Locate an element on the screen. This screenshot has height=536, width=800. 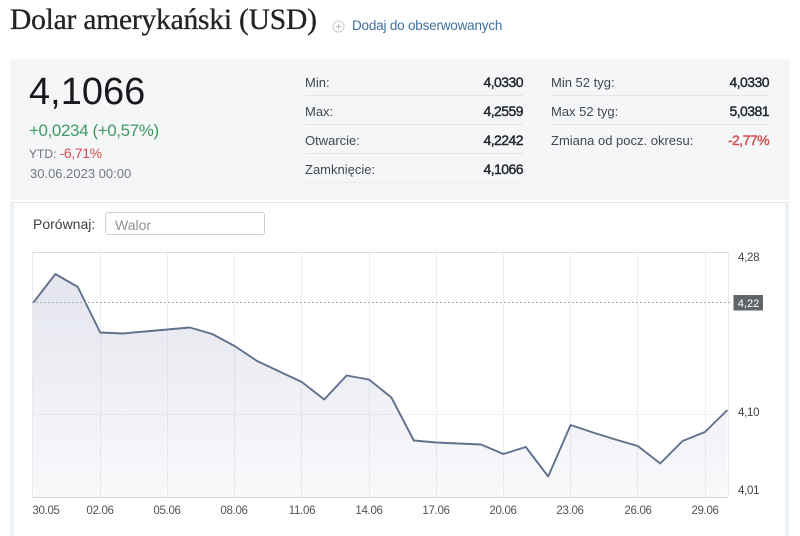
svg-text: 14.06 is located at coordinates (368, 511).